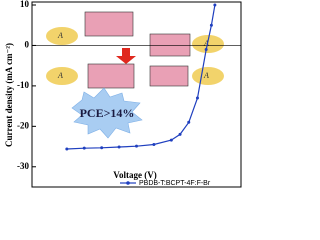 The image size is (320, 240). I want to click on annotation-burst, so click(107, 113).